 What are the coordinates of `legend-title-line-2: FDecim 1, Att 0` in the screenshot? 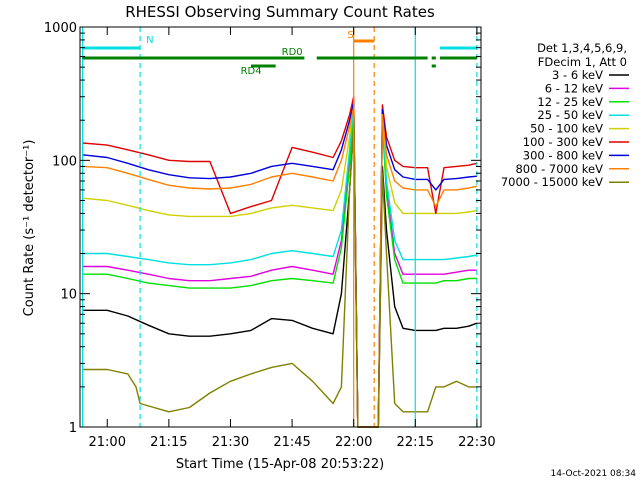 It's located at (582, 62).